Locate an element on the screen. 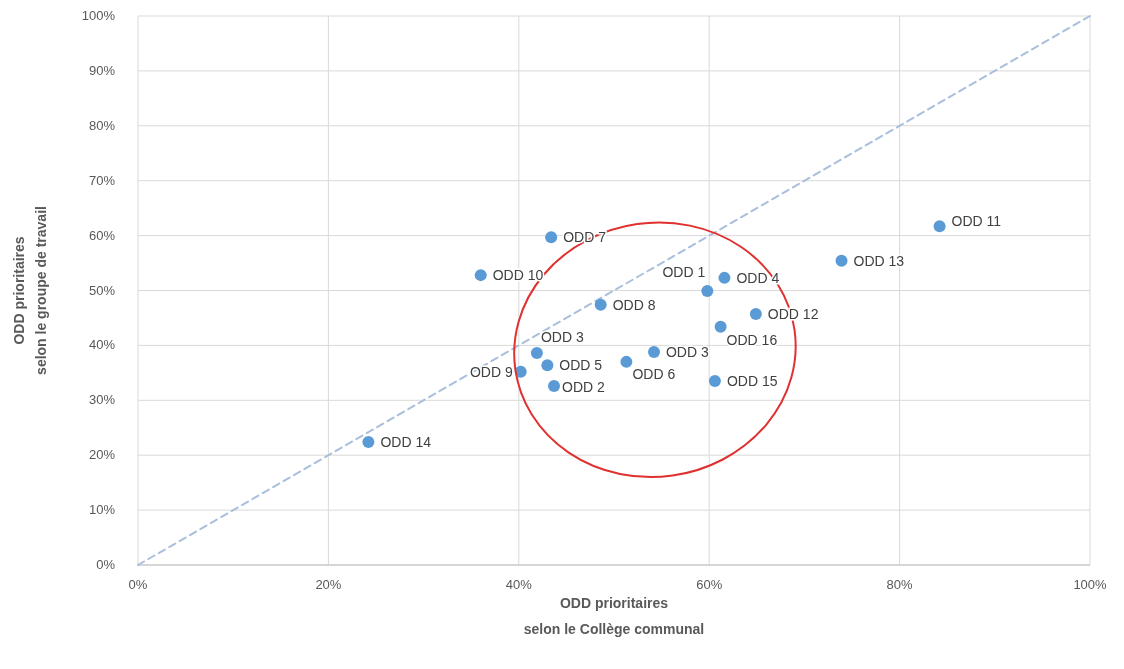  annotation: ODD 16 is located at coordinates (752, 339).